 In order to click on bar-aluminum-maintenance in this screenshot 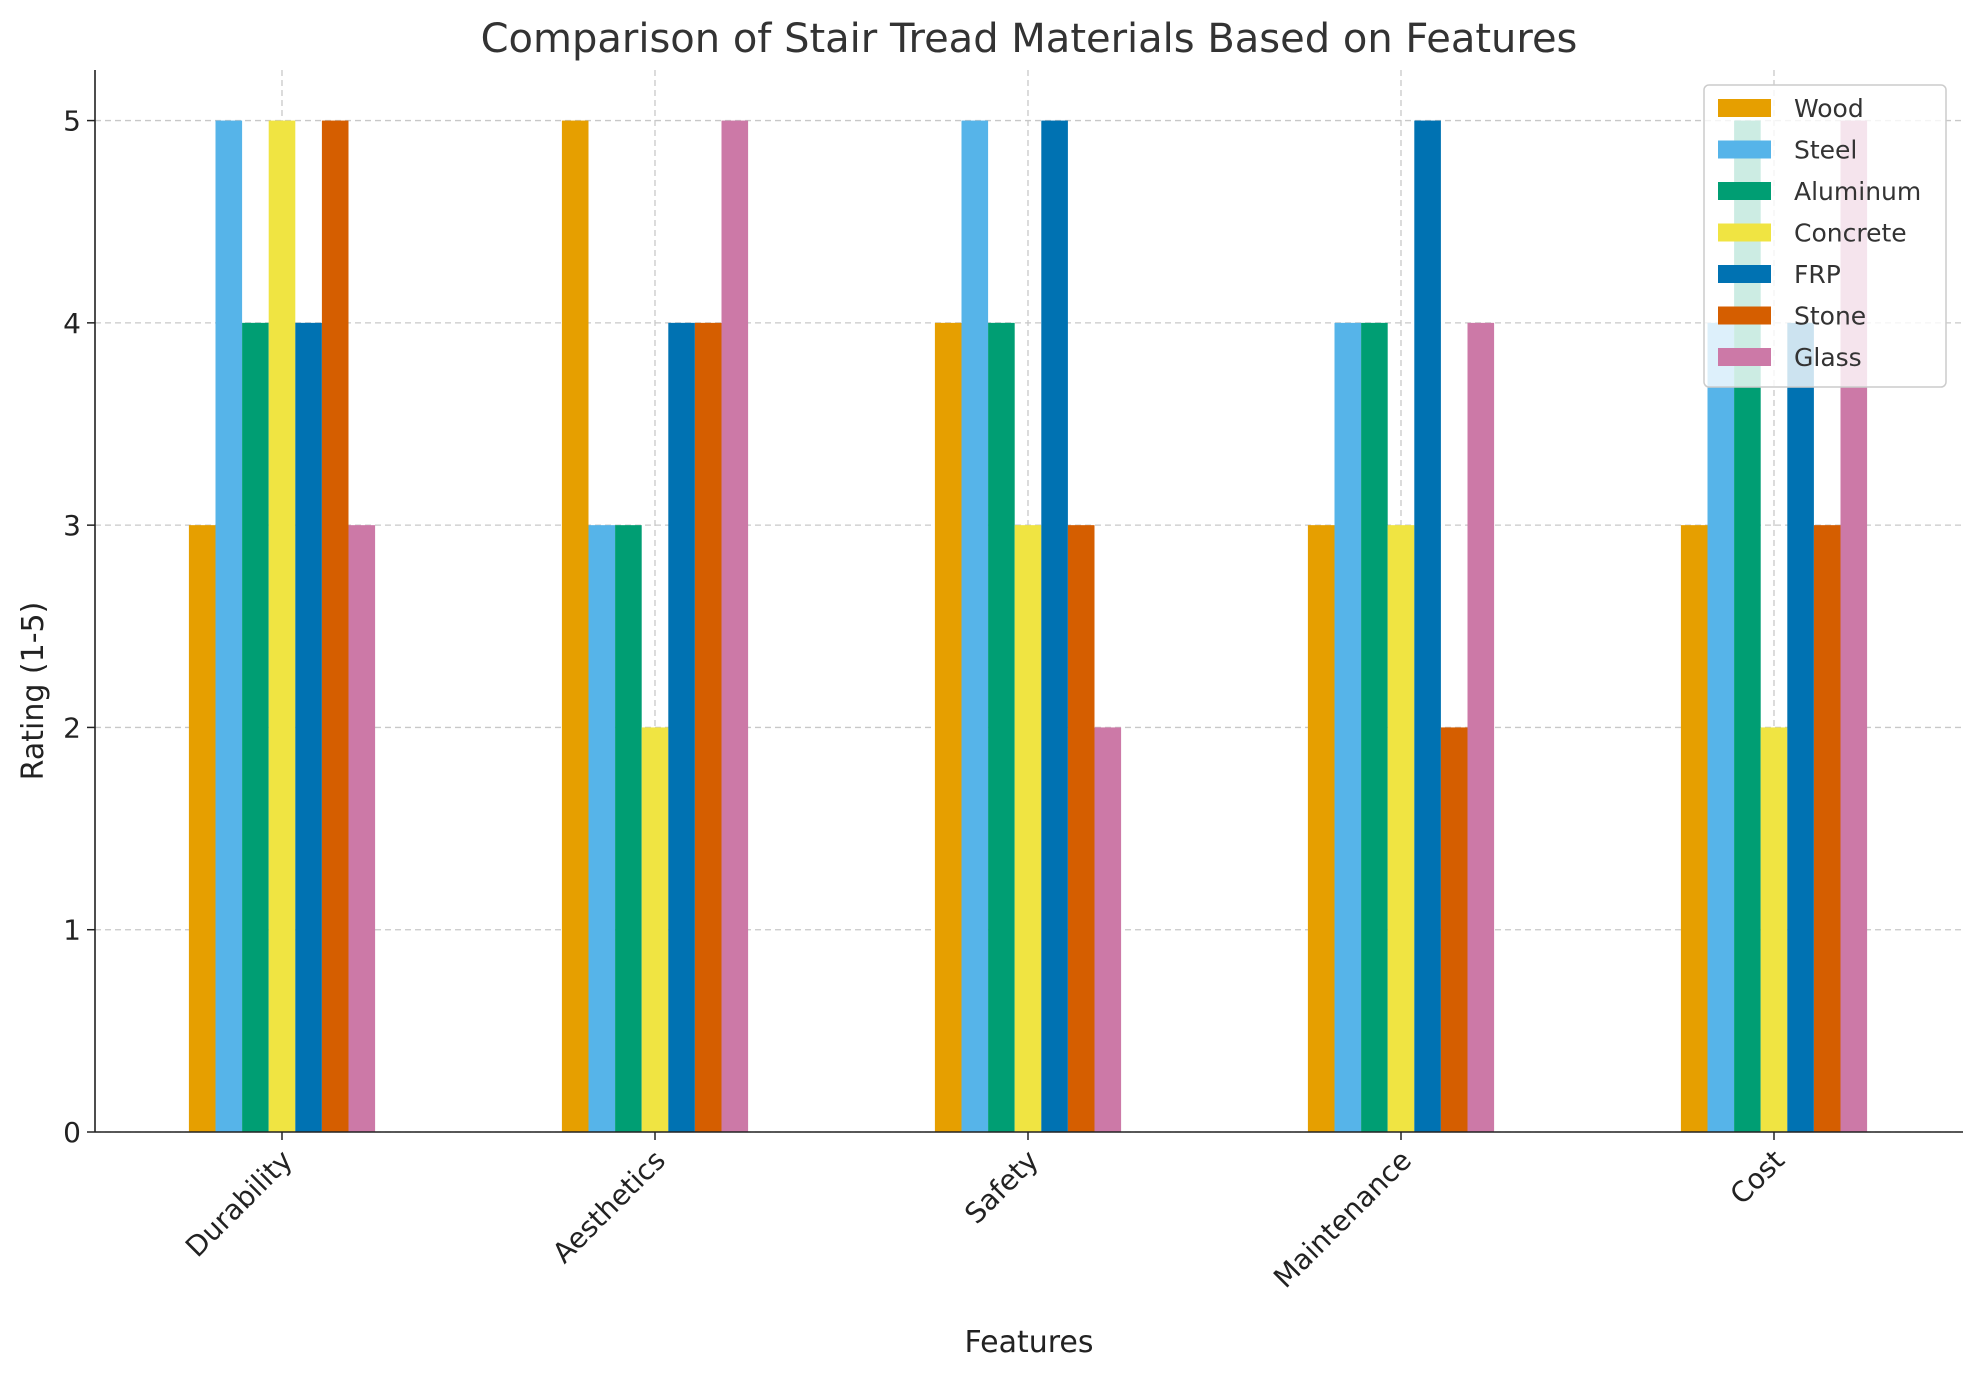, I will do `click(1374, 727)`.